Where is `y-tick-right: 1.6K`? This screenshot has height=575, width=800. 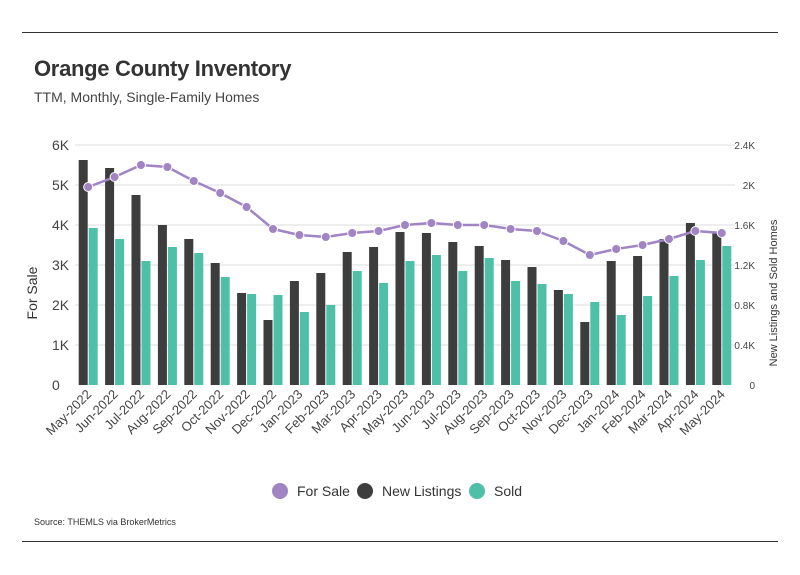
y-tick-right: 1.6K is located at coordinates (744, 226).